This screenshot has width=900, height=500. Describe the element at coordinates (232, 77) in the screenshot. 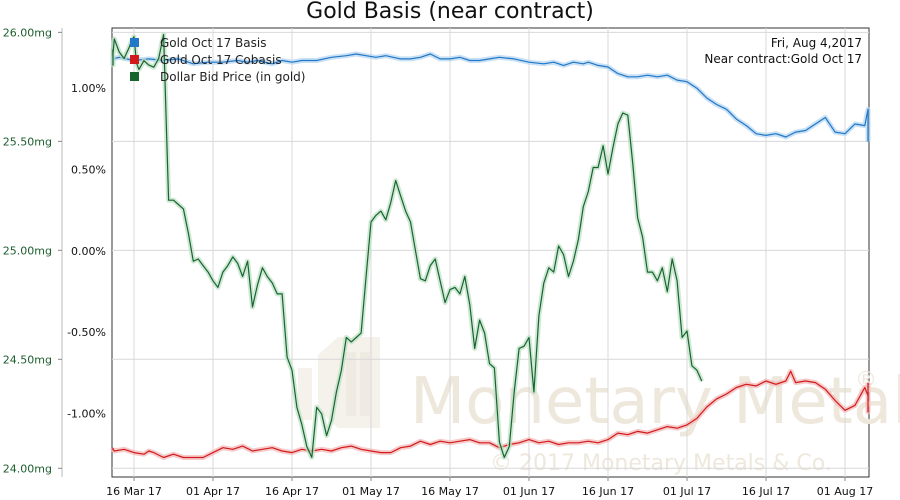

I see `legend-label-dollar: Dollar Bid Price (in gold)` at that location.